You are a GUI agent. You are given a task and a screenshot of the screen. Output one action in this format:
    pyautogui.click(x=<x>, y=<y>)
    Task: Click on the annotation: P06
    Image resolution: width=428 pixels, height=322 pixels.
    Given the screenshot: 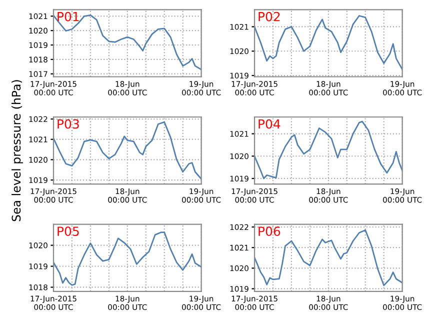 What is the action you would take?
    pyautogui.click(x=269, y=231)
    